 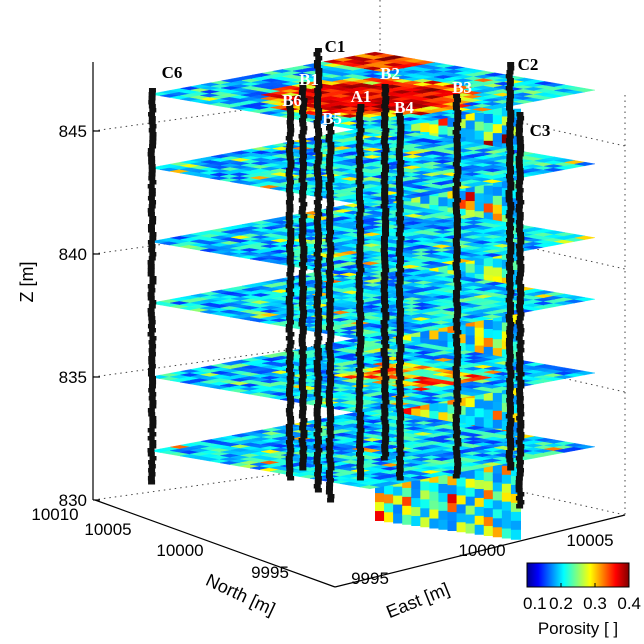 What do you see at coordinates (585, 90) in the screenshot?
I see `slice-cell` at bounding box center [585, 90].